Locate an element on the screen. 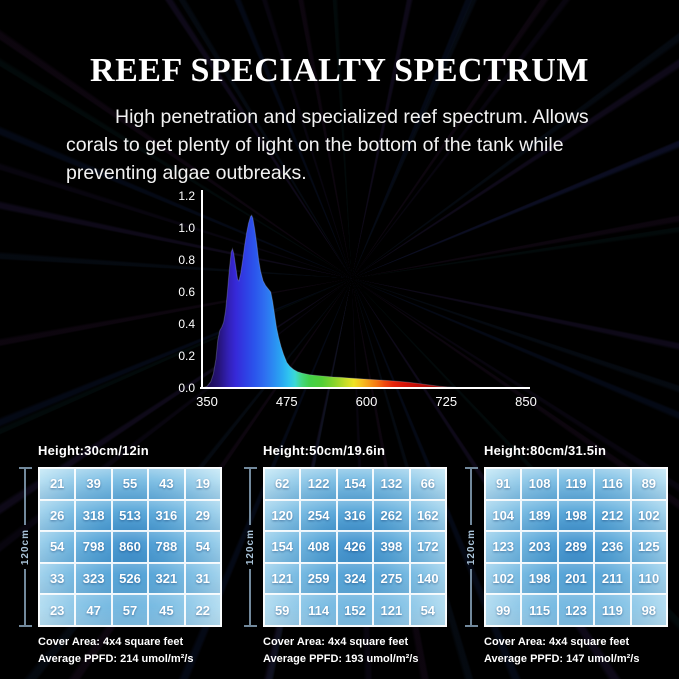 This screenshot has height=679, width=679. ppfd-cell: 526 is located at coordinates (130, 578).